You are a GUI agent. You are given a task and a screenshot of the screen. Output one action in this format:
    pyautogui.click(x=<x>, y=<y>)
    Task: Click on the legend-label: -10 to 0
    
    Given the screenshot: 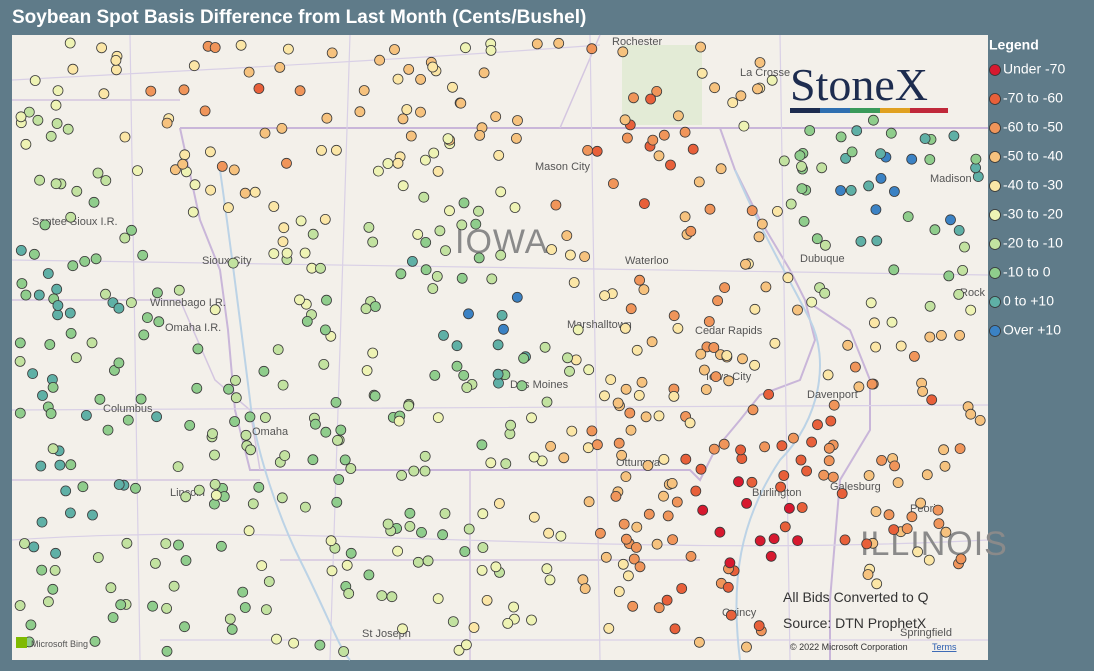 What is the action you would take?
    pyautogui.click(x=1027, y=272)
    